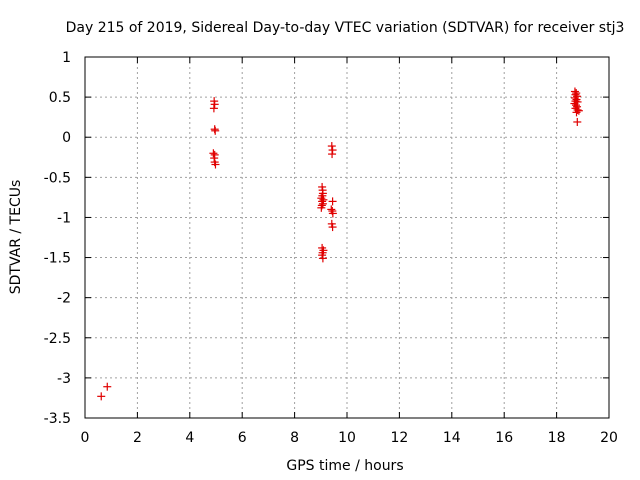 The height and width of the screenshot is (480, 640). I want to click on y-tick-label: -1.5, so click(57, 259).